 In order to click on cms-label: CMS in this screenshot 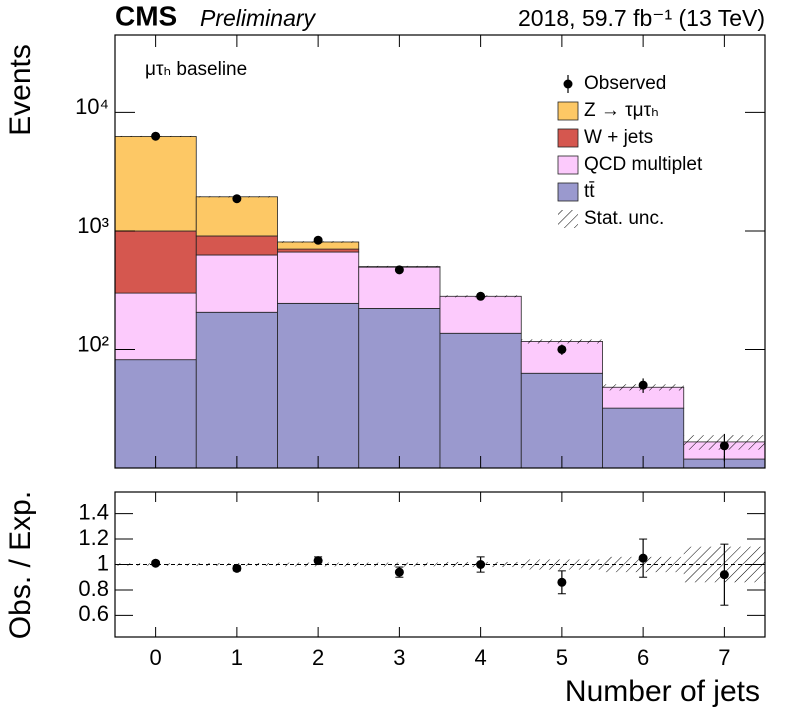, I will do `click(146, 15)`.